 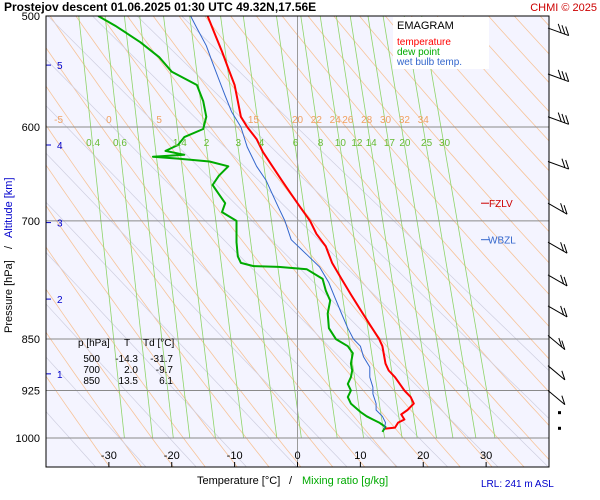 What do you see at coordinates (31, 17) in the screenshot?
I see `y-tick-label: 500` at bounding box center [31, 17].